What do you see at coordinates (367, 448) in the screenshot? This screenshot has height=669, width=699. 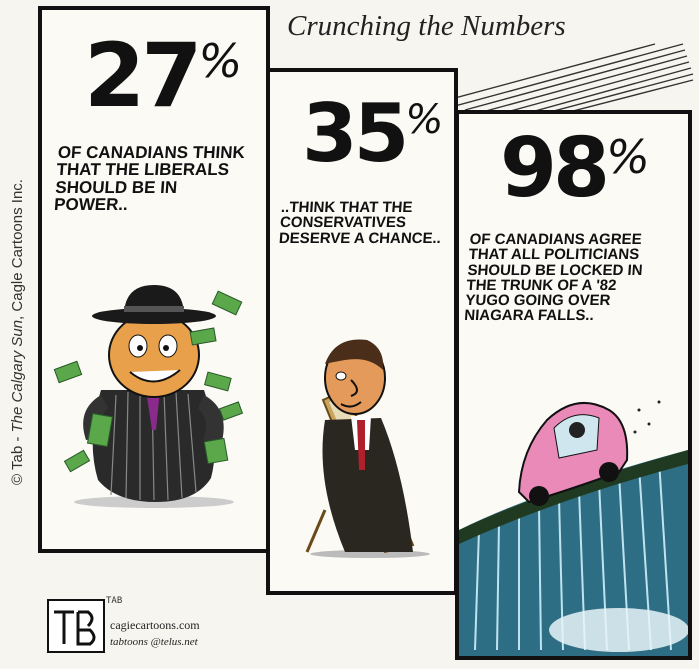 I see `mirror-man-illustration` at bounding box center [367, 448].